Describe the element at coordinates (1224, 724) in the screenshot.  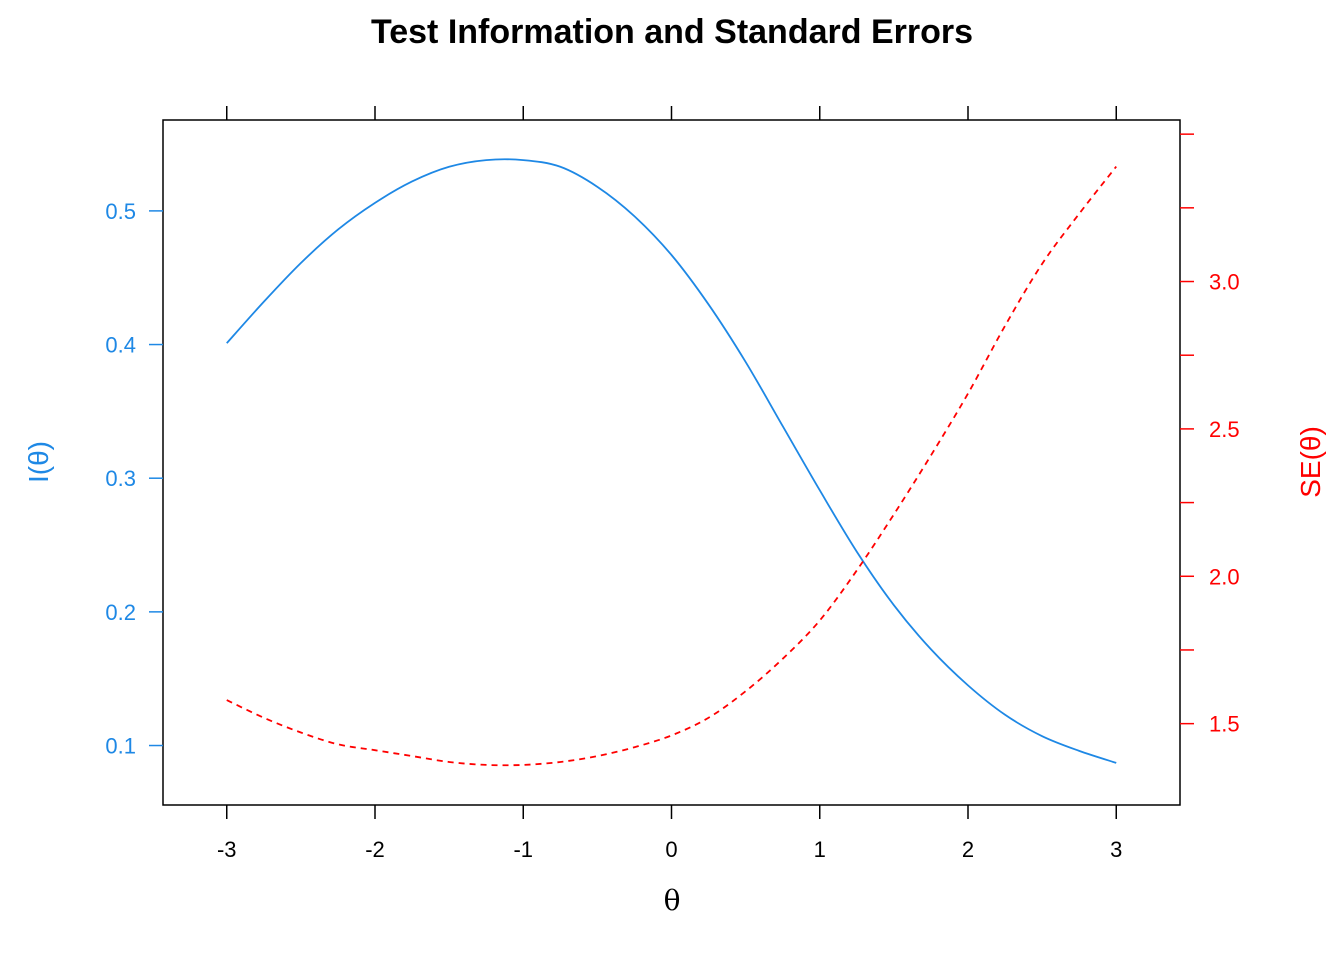
I see `y-right-tick-label: 1.5` at that location.